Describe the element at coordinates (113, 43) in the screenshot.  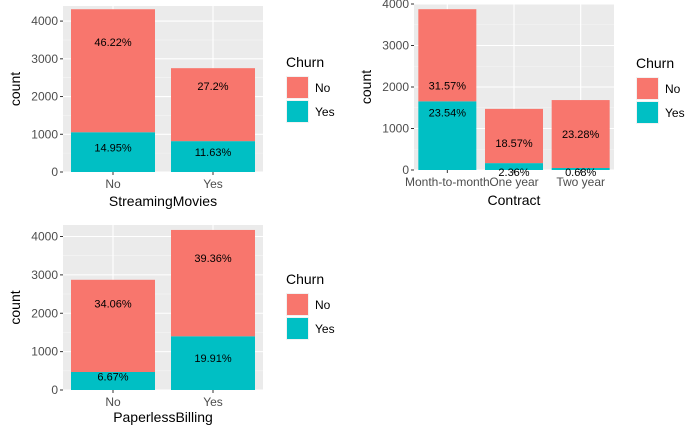
I see `bar-label-no: 46.22%` at that location.